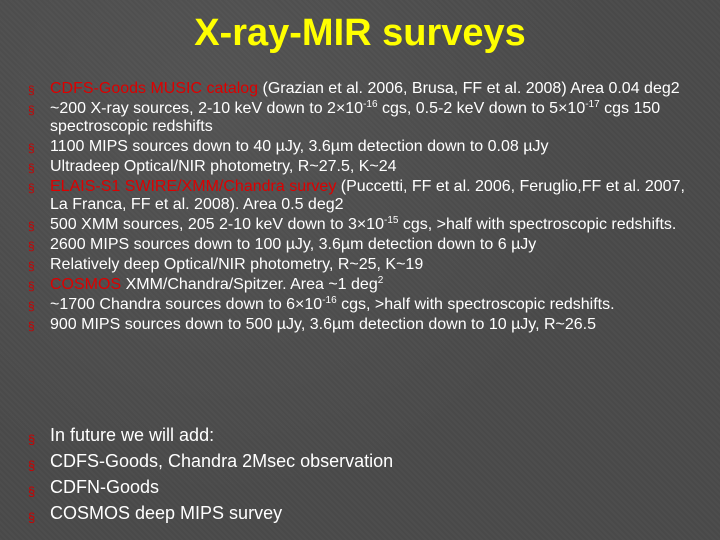 This screenshot has height=540, width=720. Describe the element at coordinates (363, 487) in the screenshot. I see `list-item: § CDFN-Goods` at that location.